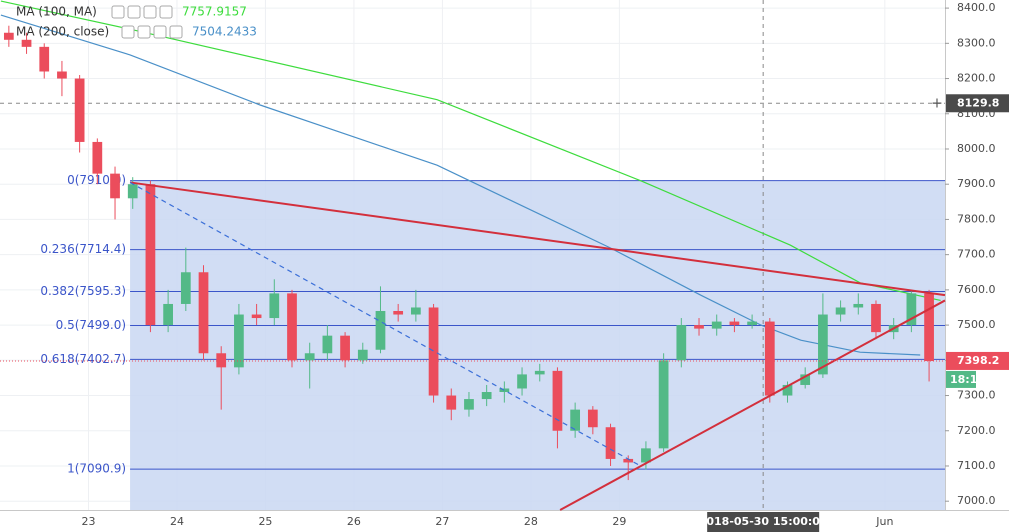 The image size is (1009, 532). Describe the element at coordinates (62, 32) in the screenshot. I see `legend-name: MA (200, close)` at that location.